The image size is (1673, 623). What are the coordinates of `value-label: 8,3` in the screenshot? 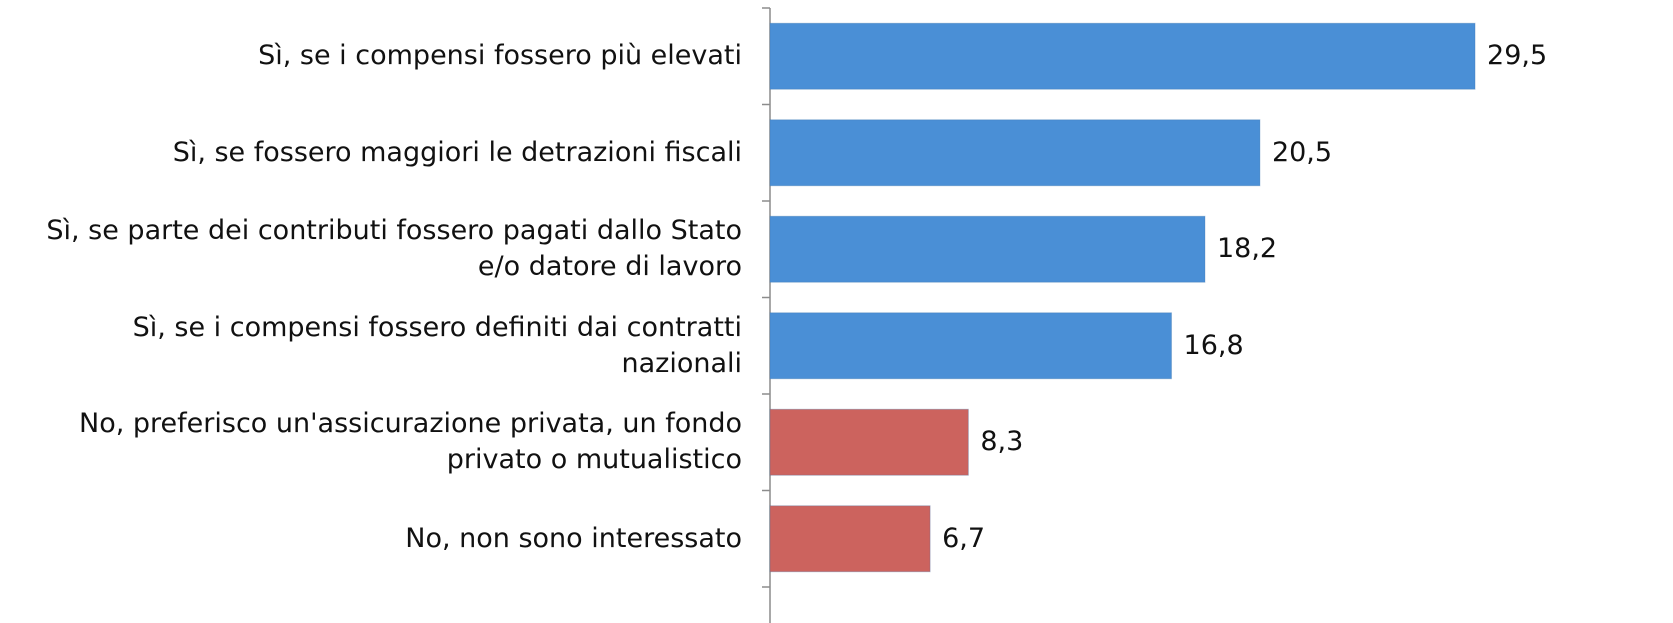 It's located at (1002, 442).